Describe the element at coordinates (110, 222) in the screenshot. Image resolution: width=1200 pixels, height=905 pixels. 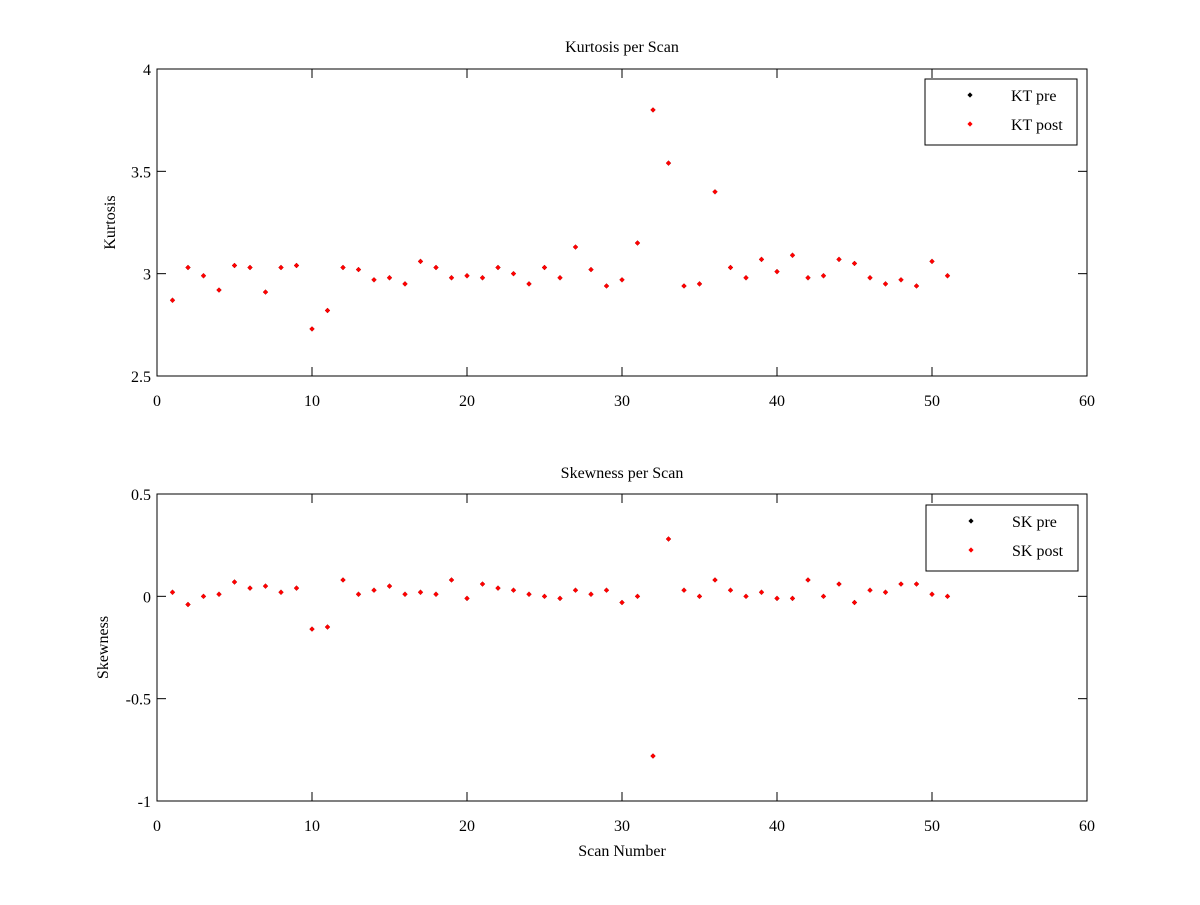
I see `y-axis-label: Kurtosis` at that location.